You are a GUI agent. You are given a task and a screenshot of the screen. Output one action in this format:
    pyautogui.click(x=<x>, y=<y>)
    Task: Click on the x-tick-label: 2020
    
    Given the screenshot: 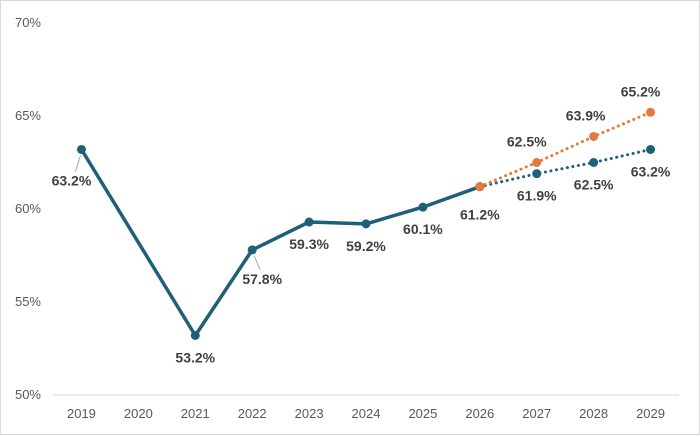 What is the action you would take?
    pyautogui.click(x=138, y=413)
    